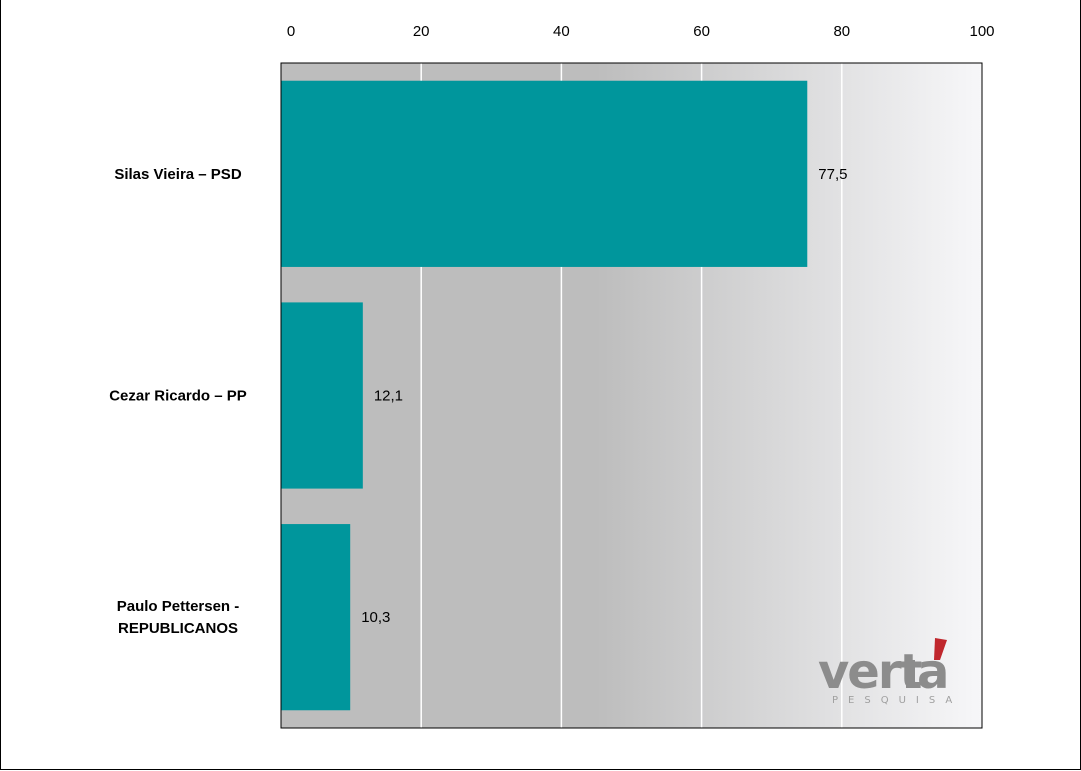 This screenshot has width=1081, height=771. Describe the element at coordinates (177, 174) in the screenshot. I see `category-label-0: Silas Vieira – PSD` at that location.